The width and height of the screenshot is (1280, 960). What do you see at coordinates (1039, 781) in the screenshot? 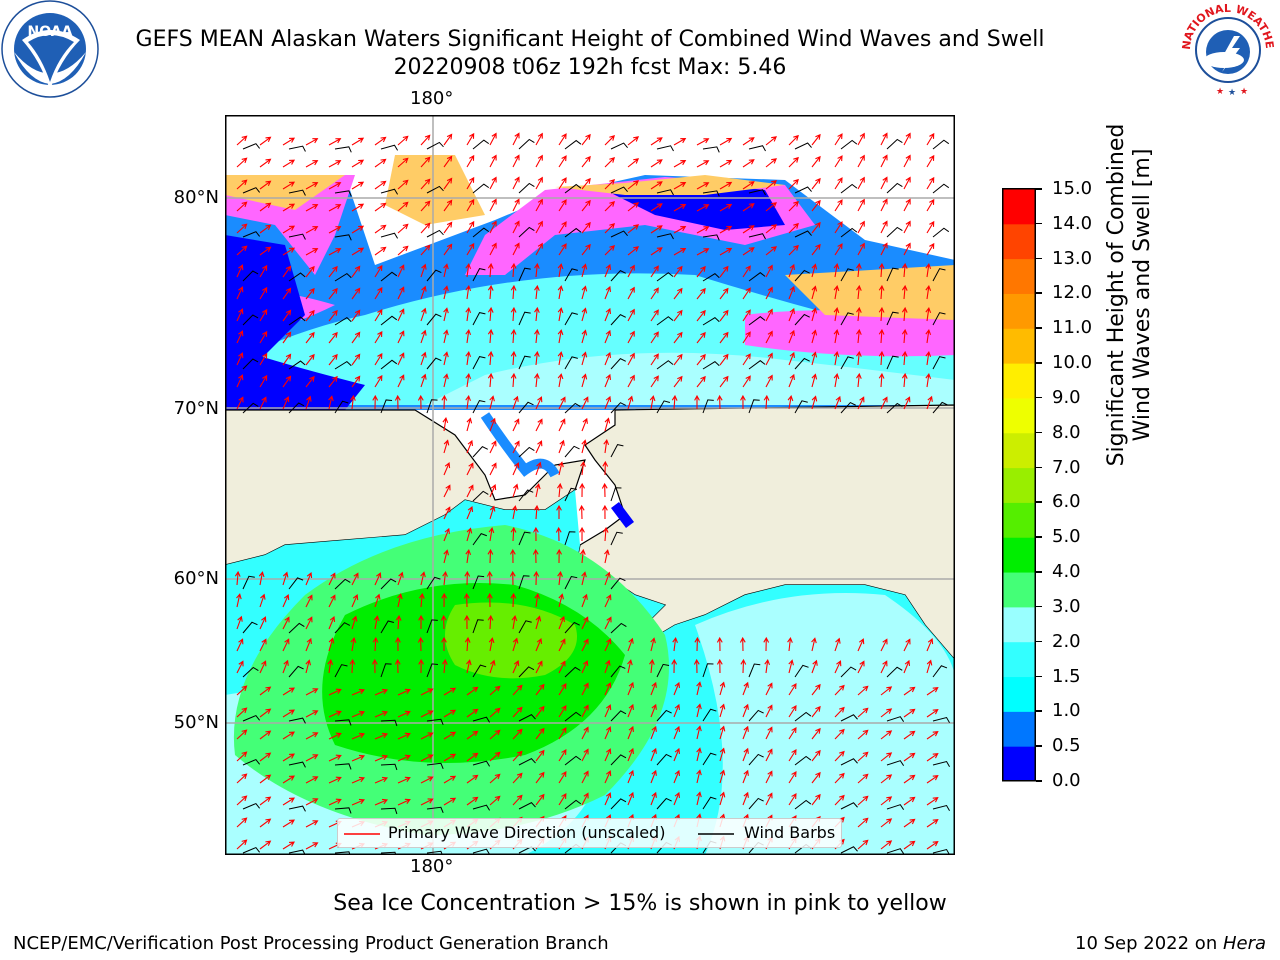
I see `colorbar-tick-mark` at bounding box center [1039, 781].